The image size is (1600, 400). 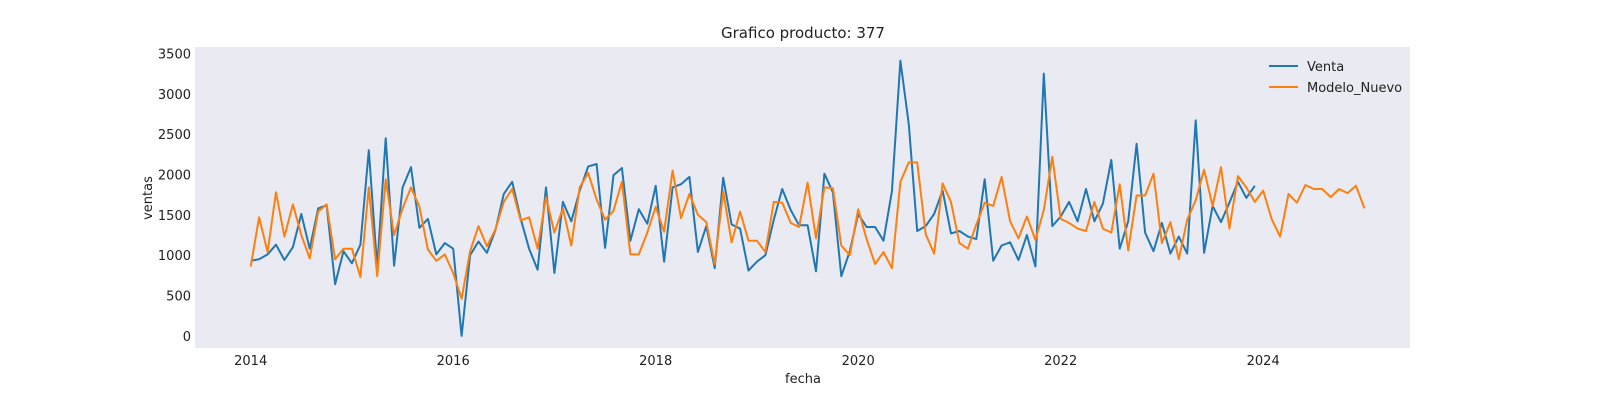 I want to click on y-tick-label: 3500, so click(x=174, y=54).